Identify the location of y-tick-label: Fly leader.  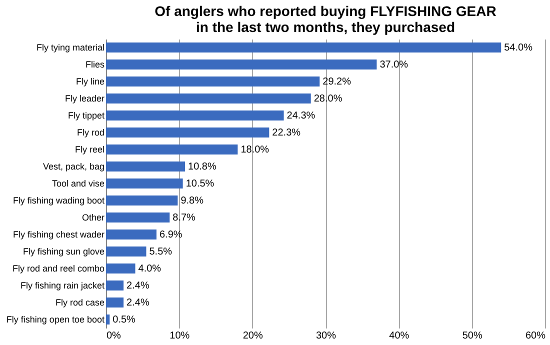
(84, 99).